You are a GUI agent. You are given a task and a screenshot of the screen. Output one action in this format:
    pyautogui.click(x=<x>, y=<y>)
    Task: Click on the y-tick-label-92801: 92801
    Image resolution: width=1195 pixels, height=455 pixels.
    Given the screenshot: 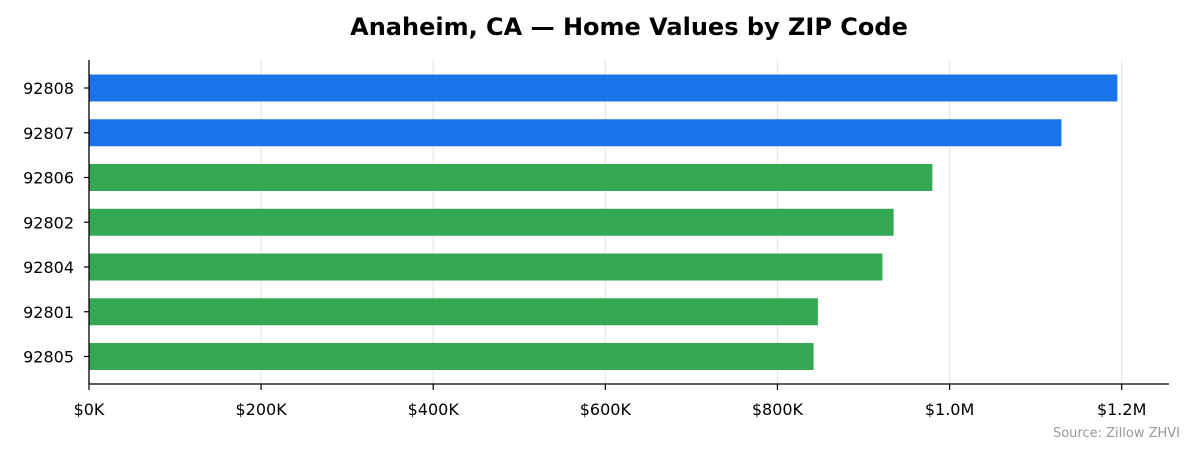 What is the action you would take?
    pyautogui.click(x=48, y=312)
    